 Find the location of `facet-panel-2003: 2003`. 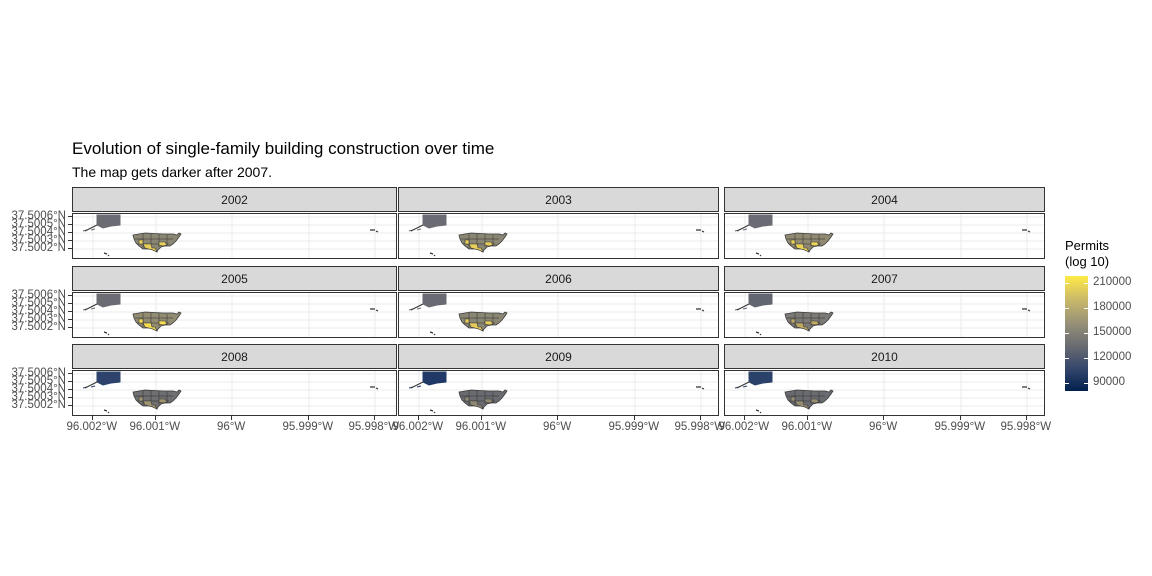

facet-panel-2003: 2003 is located at coordinates (558, 223).